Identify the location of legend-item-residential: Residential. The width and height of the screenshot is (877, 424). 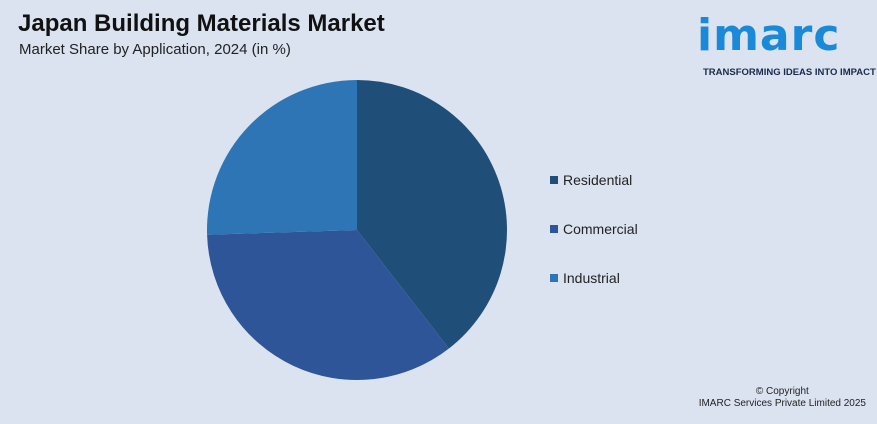
(594, 189).